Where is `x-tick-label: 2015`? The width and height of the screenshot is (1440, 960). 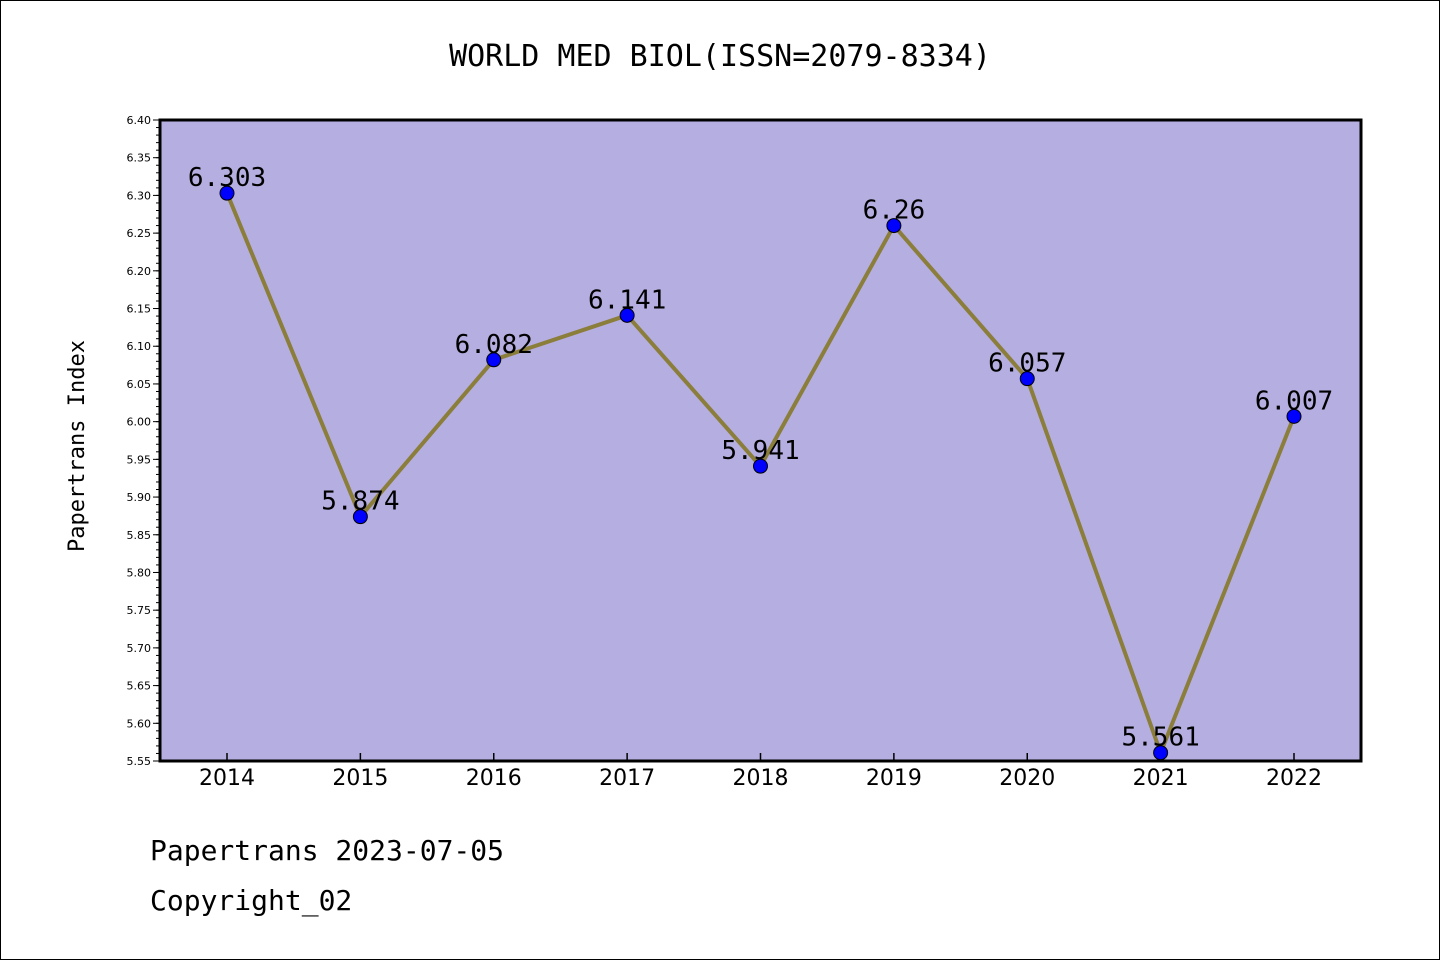 x-tick-label: 2015 is located at coordinates (360, 778).